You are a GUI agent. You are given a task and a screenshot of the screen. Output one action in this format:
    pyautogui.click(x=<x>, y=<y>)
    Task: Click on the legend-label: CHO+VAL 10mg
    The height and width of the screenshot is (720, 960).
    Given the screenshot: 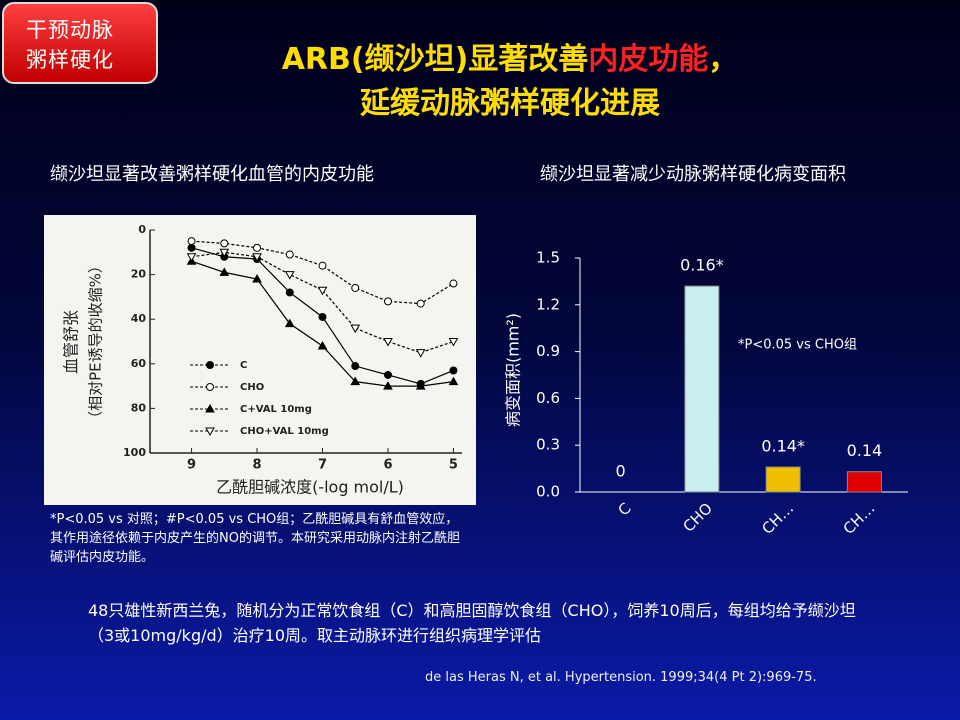 What is the action you would take?
    pyautogui.click(x=284, y=431)
    